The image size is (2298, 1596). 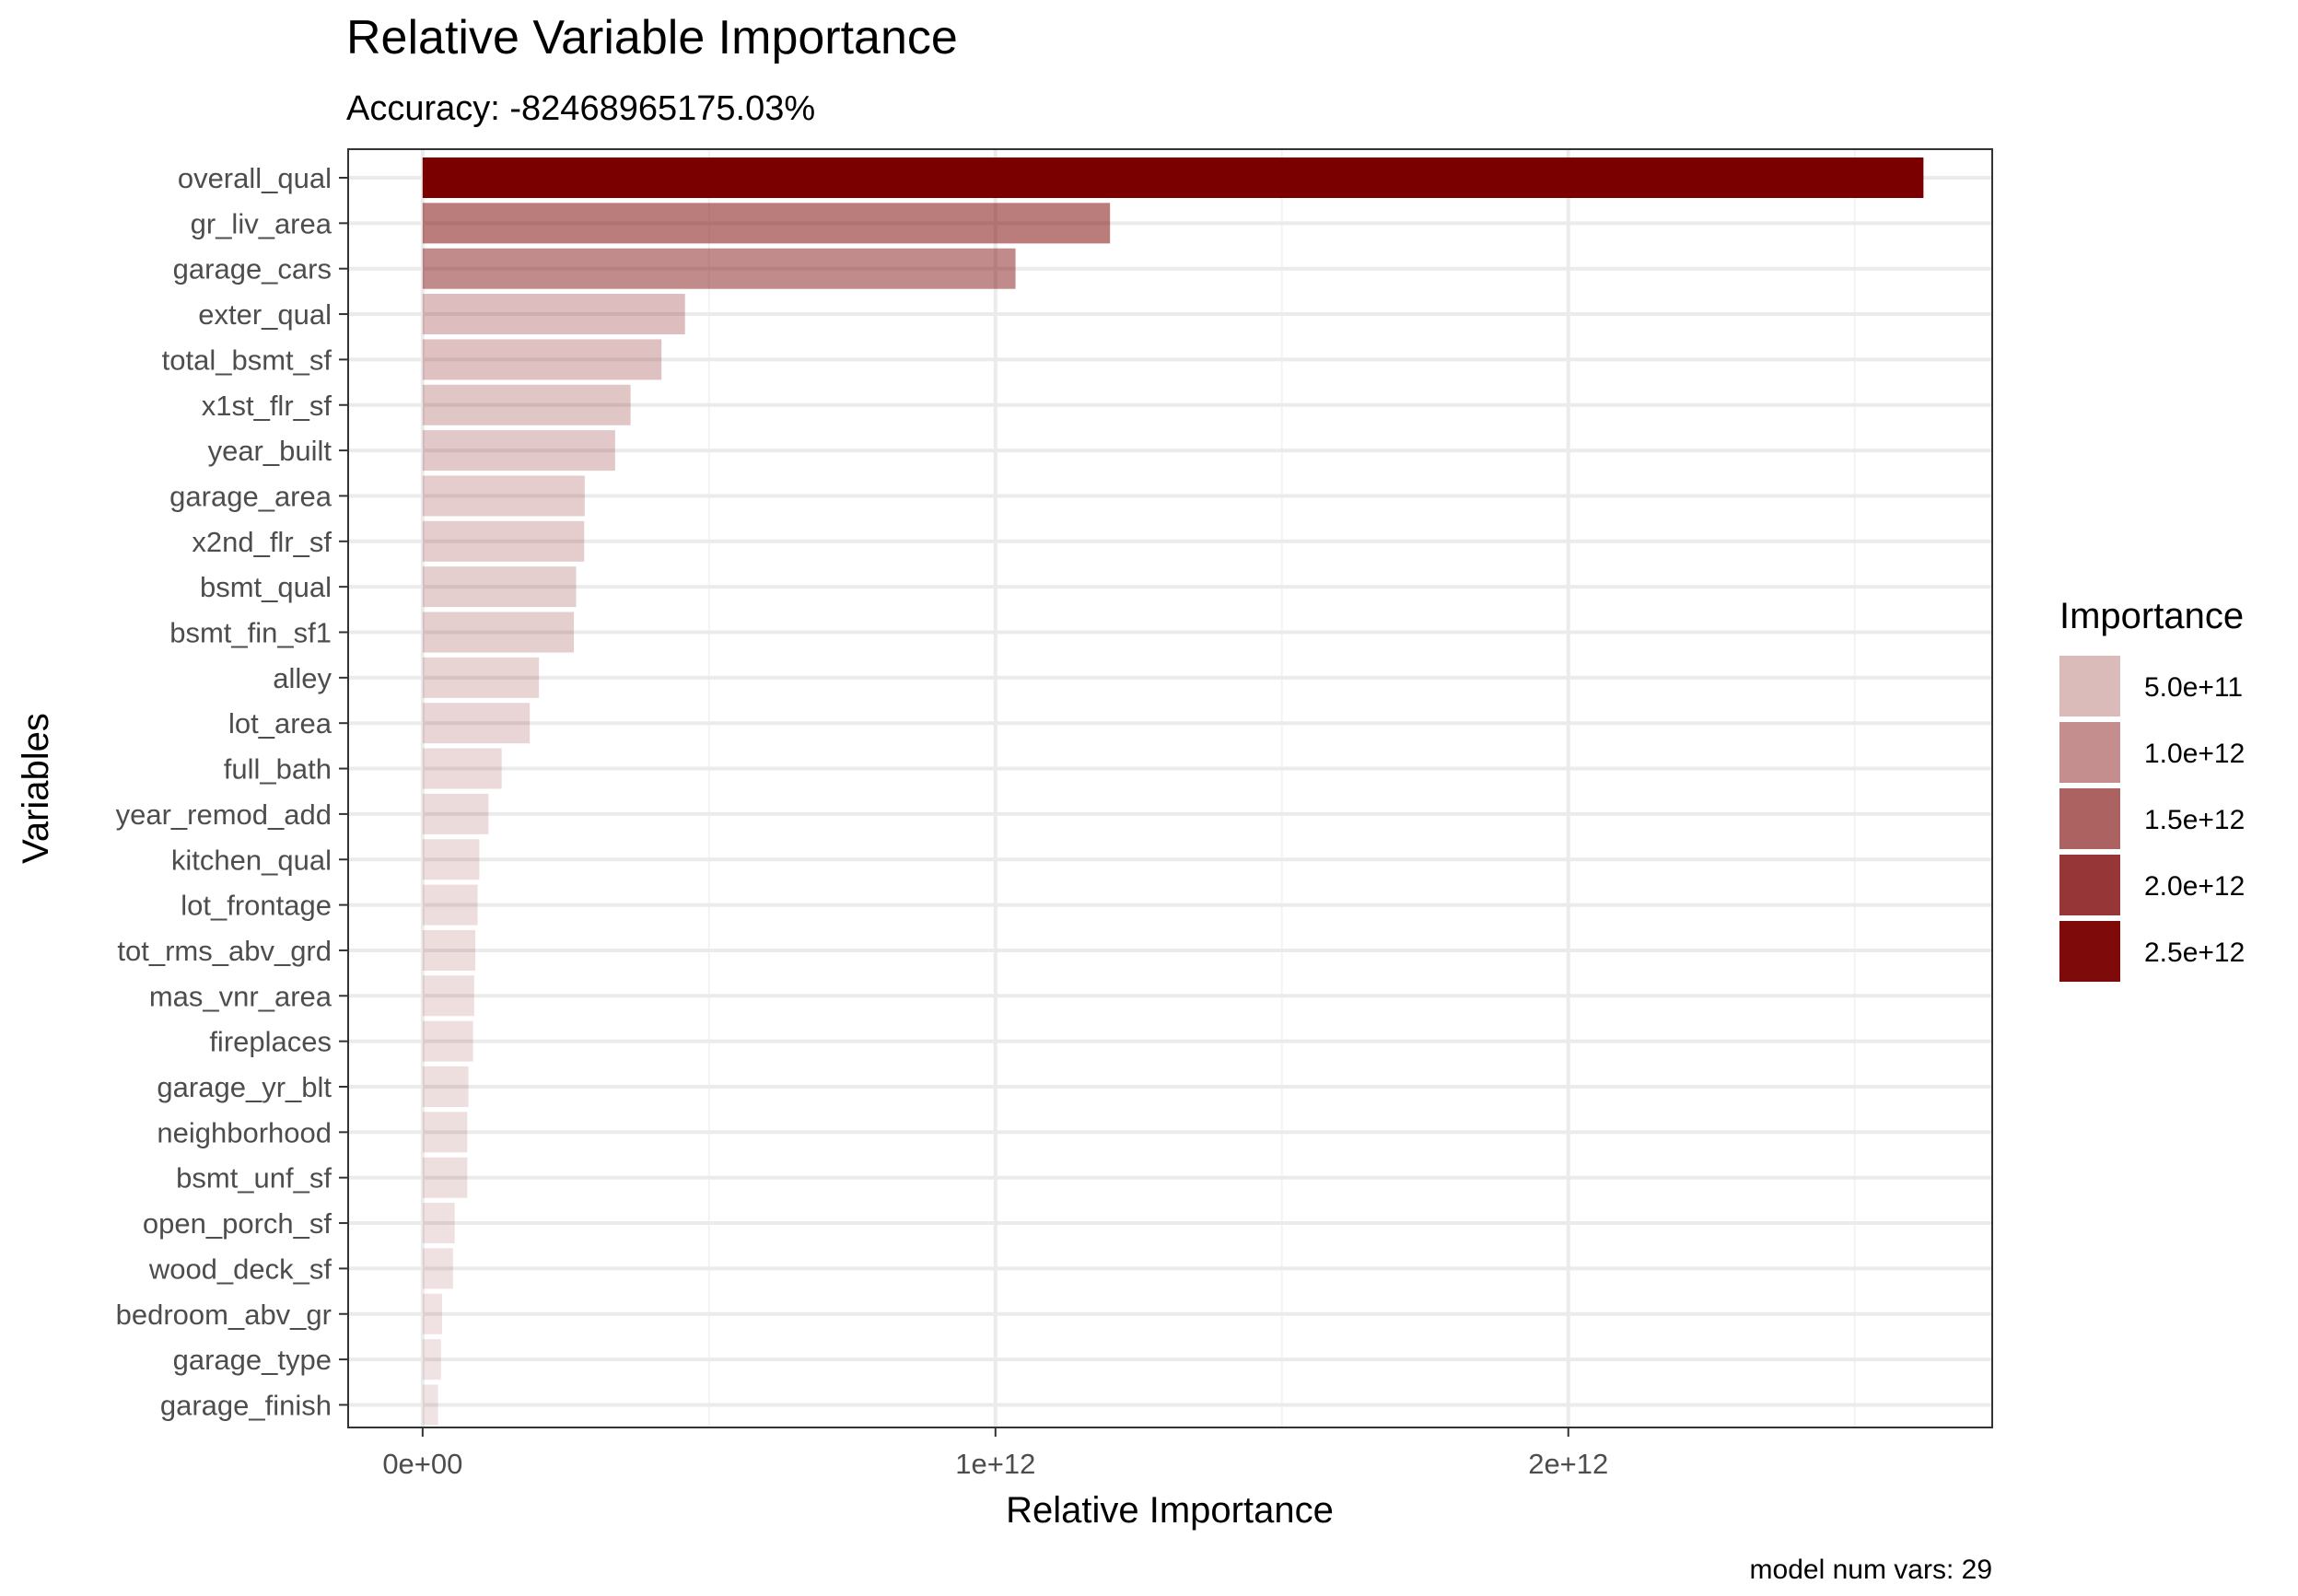 I want to click on y-tick-label: wood_deck_sf, so click(x=240, y=1268).